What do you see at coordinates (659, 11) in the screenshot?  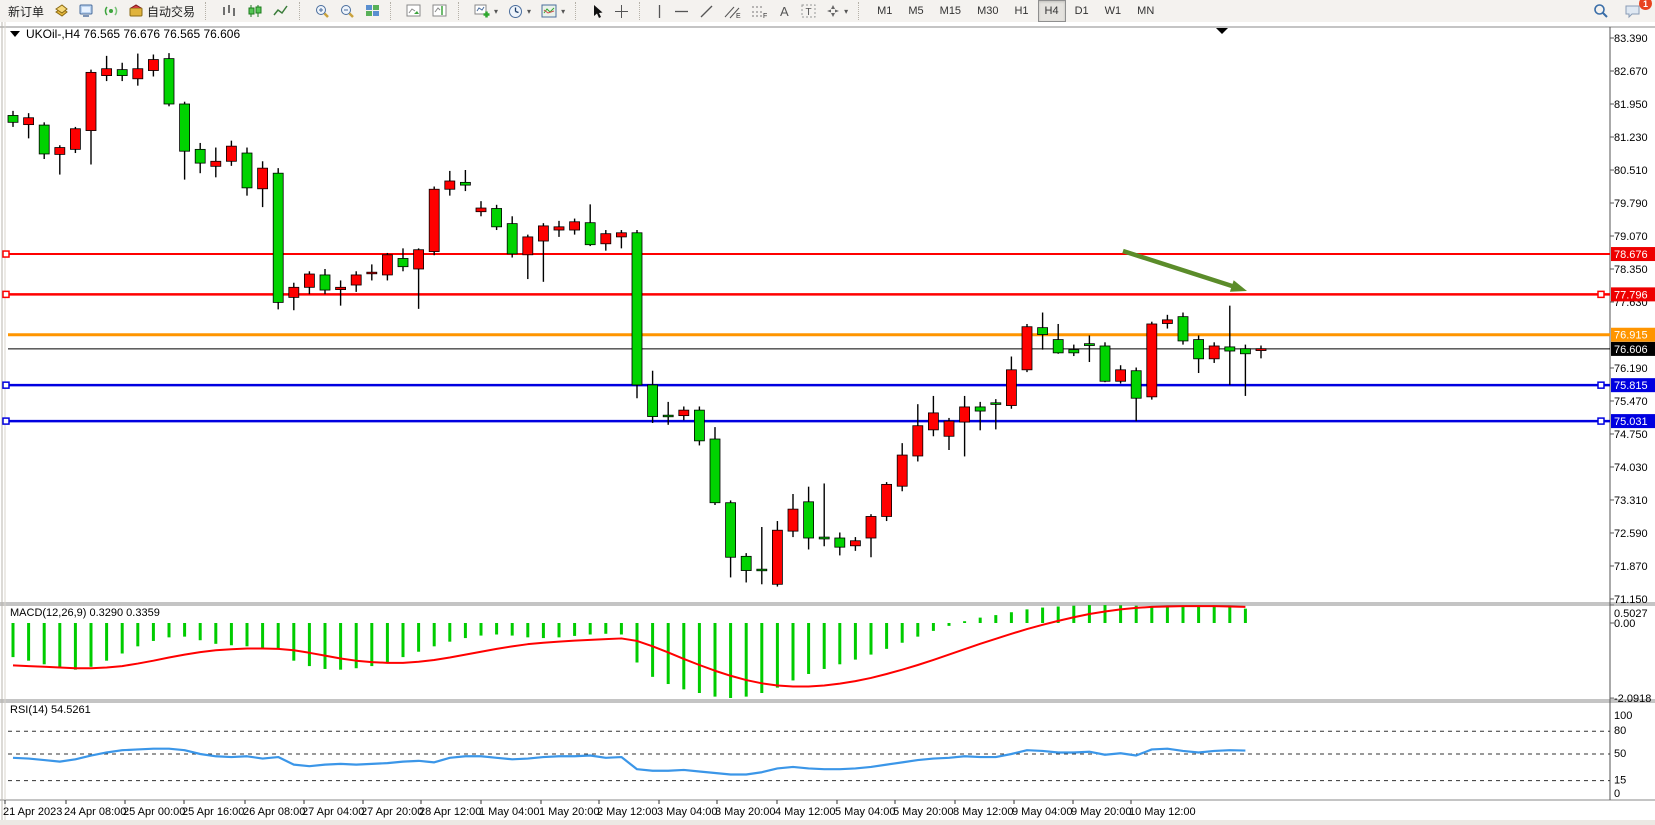 I see `vertical-line-button` at bounding box center [659, 11].